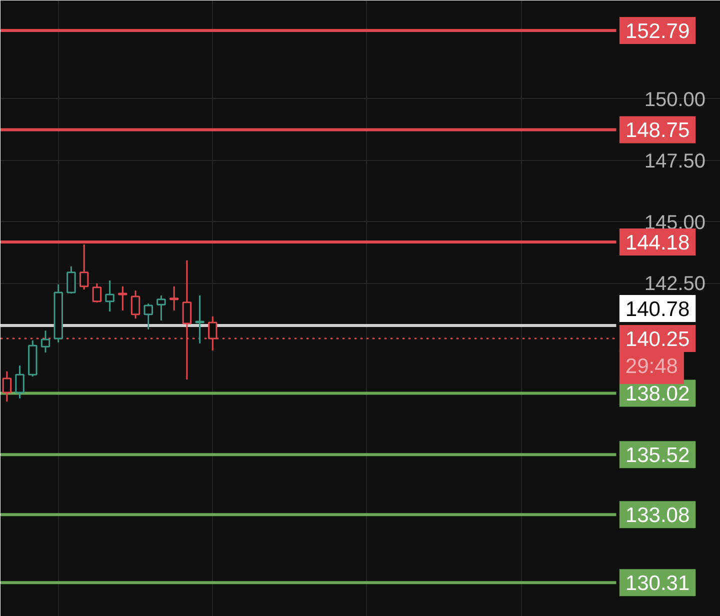 The image size is (720, 616). I want to click on y-tick-label: 150.00, so click(675, 99).